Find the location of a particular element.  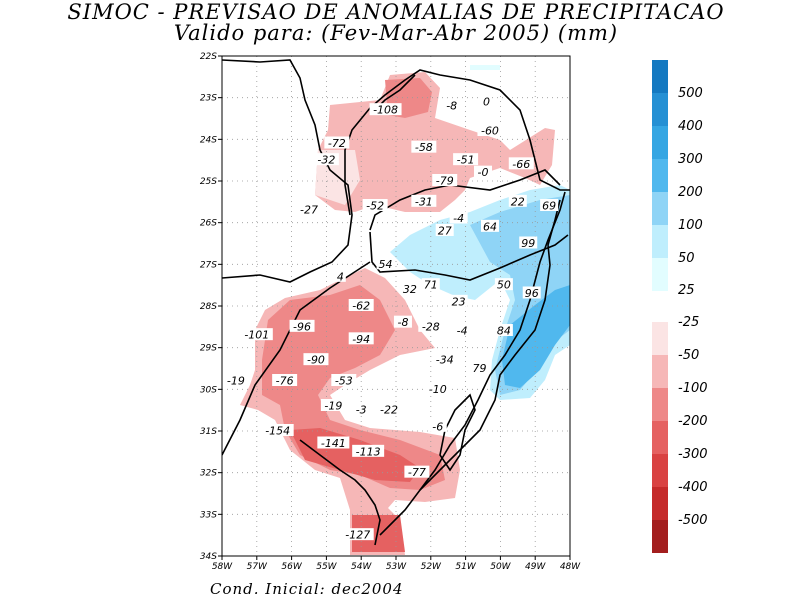

legend-label: 300 is located at coordinates (690, 159).